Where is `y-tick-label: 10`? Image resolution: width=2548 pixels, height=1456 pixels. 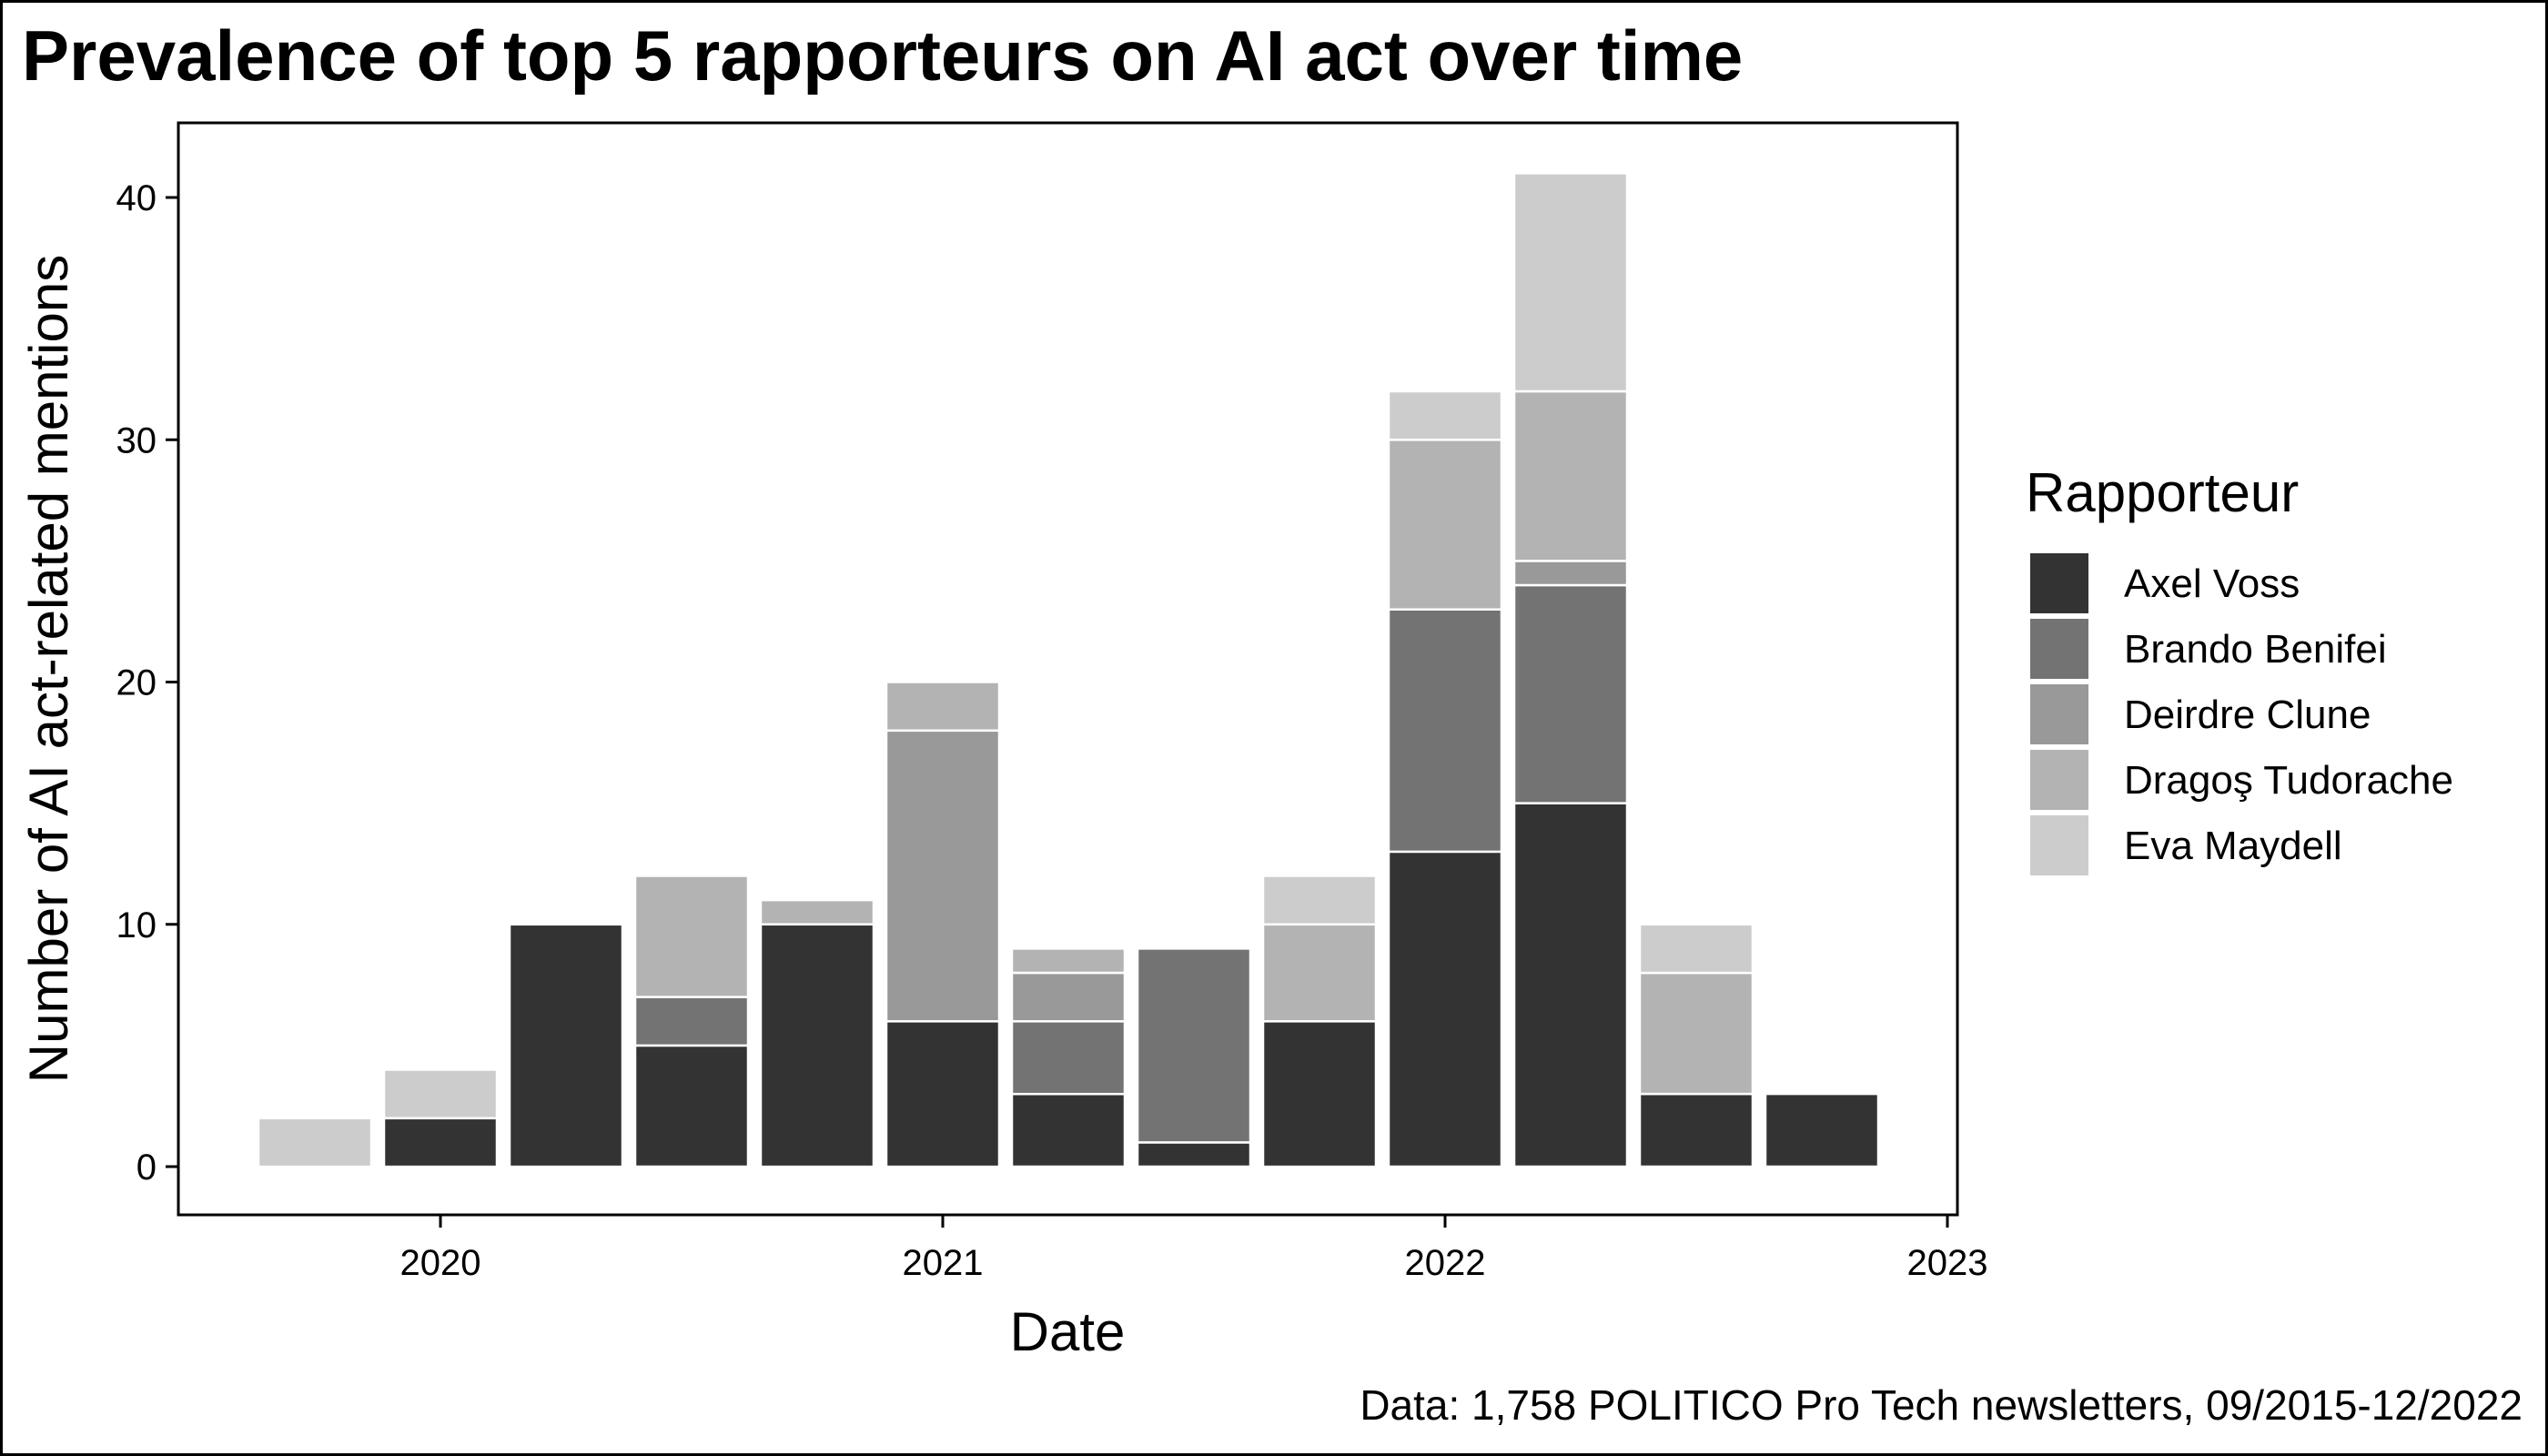
y-tick-label: 10 is located at coordinates (136, 925).